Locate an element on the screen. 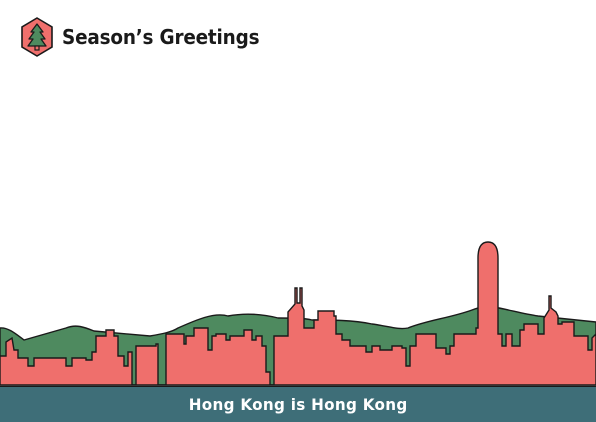  water-caption-band: Hong Kong is Hong Kong is located at coordinates (298, 404).